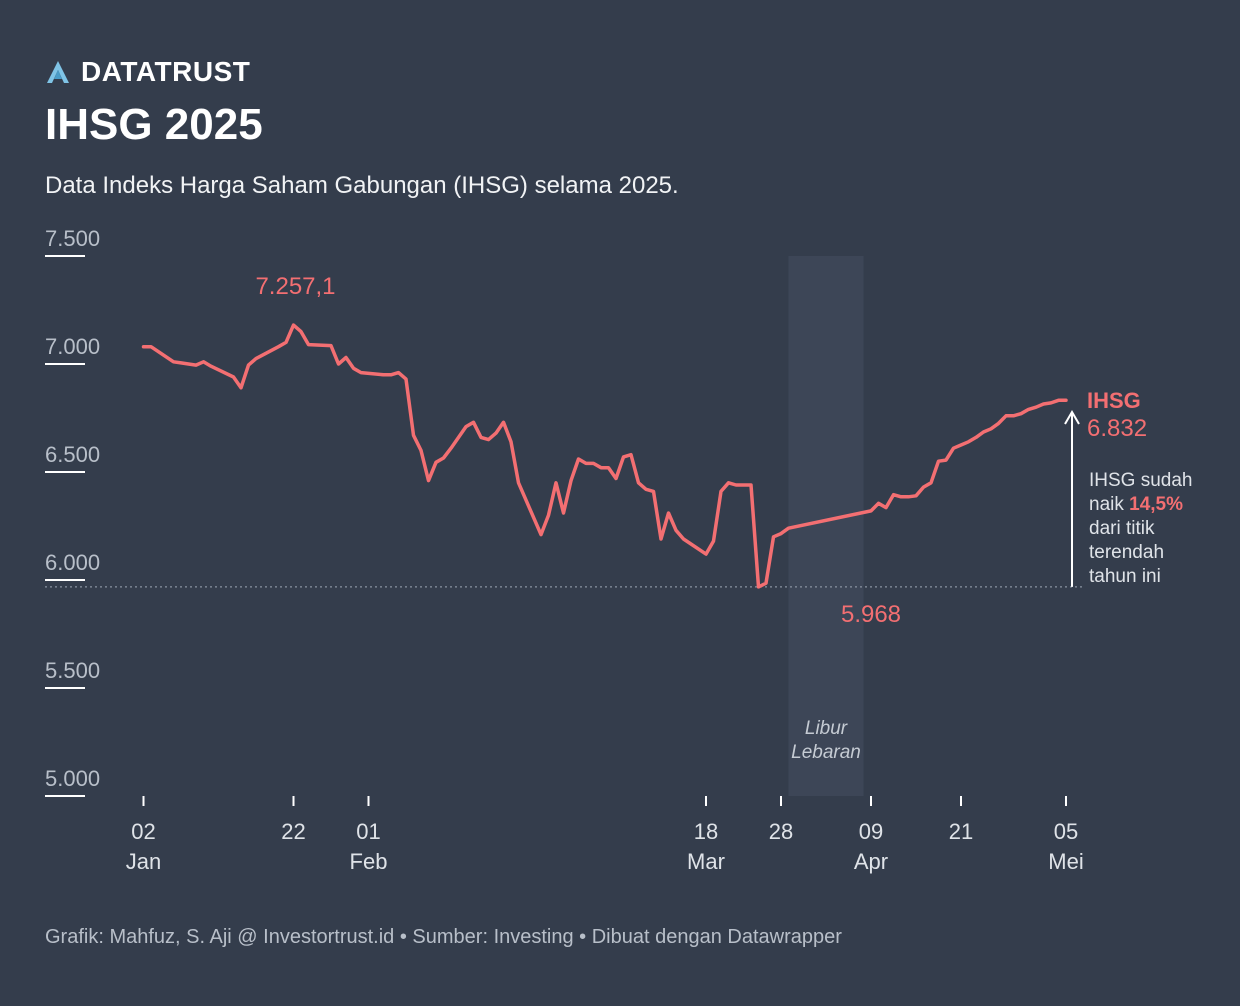 The width and height of the screenshot is (1240, 1006). What do you see at coordinates (166, 71) in the screenshot?
I see `brand-name: DATATRUST` at bounding box center [166, 71].